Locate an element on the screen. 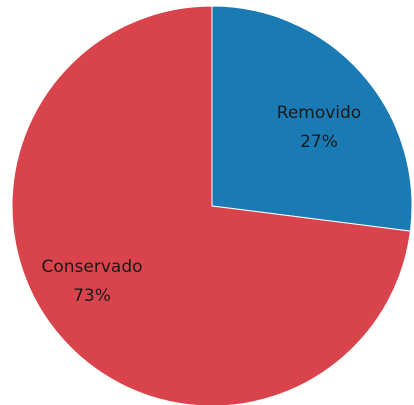 The image size is (414, 405). slice-label-conservado: Conservado is located at coordinates (91, 267).